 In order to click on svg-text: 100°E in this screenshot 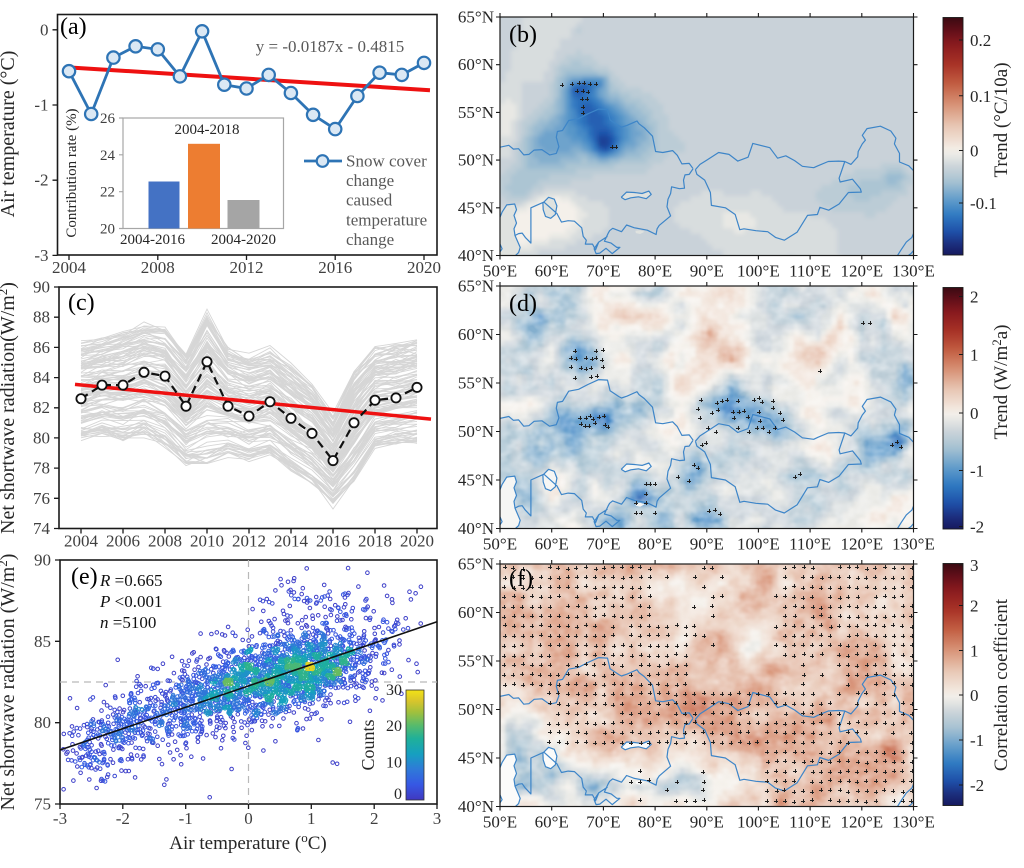, I will do `click(758, 271)`.